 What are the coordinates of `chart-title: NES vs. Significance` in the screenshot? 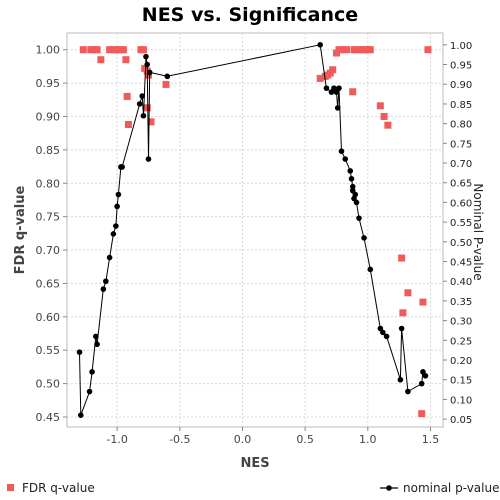 It's located at (250, 15).